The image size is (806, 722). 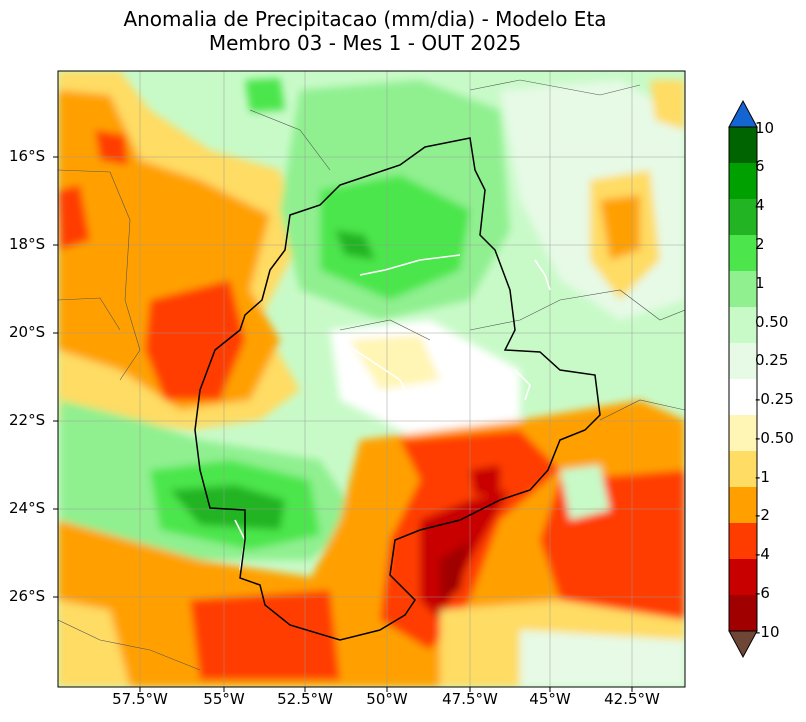 What do you see at coordinates (772, 322) in the screenshot?
I see `colorbar-label-0-50: 0.50` at bounding box center [772, 322].